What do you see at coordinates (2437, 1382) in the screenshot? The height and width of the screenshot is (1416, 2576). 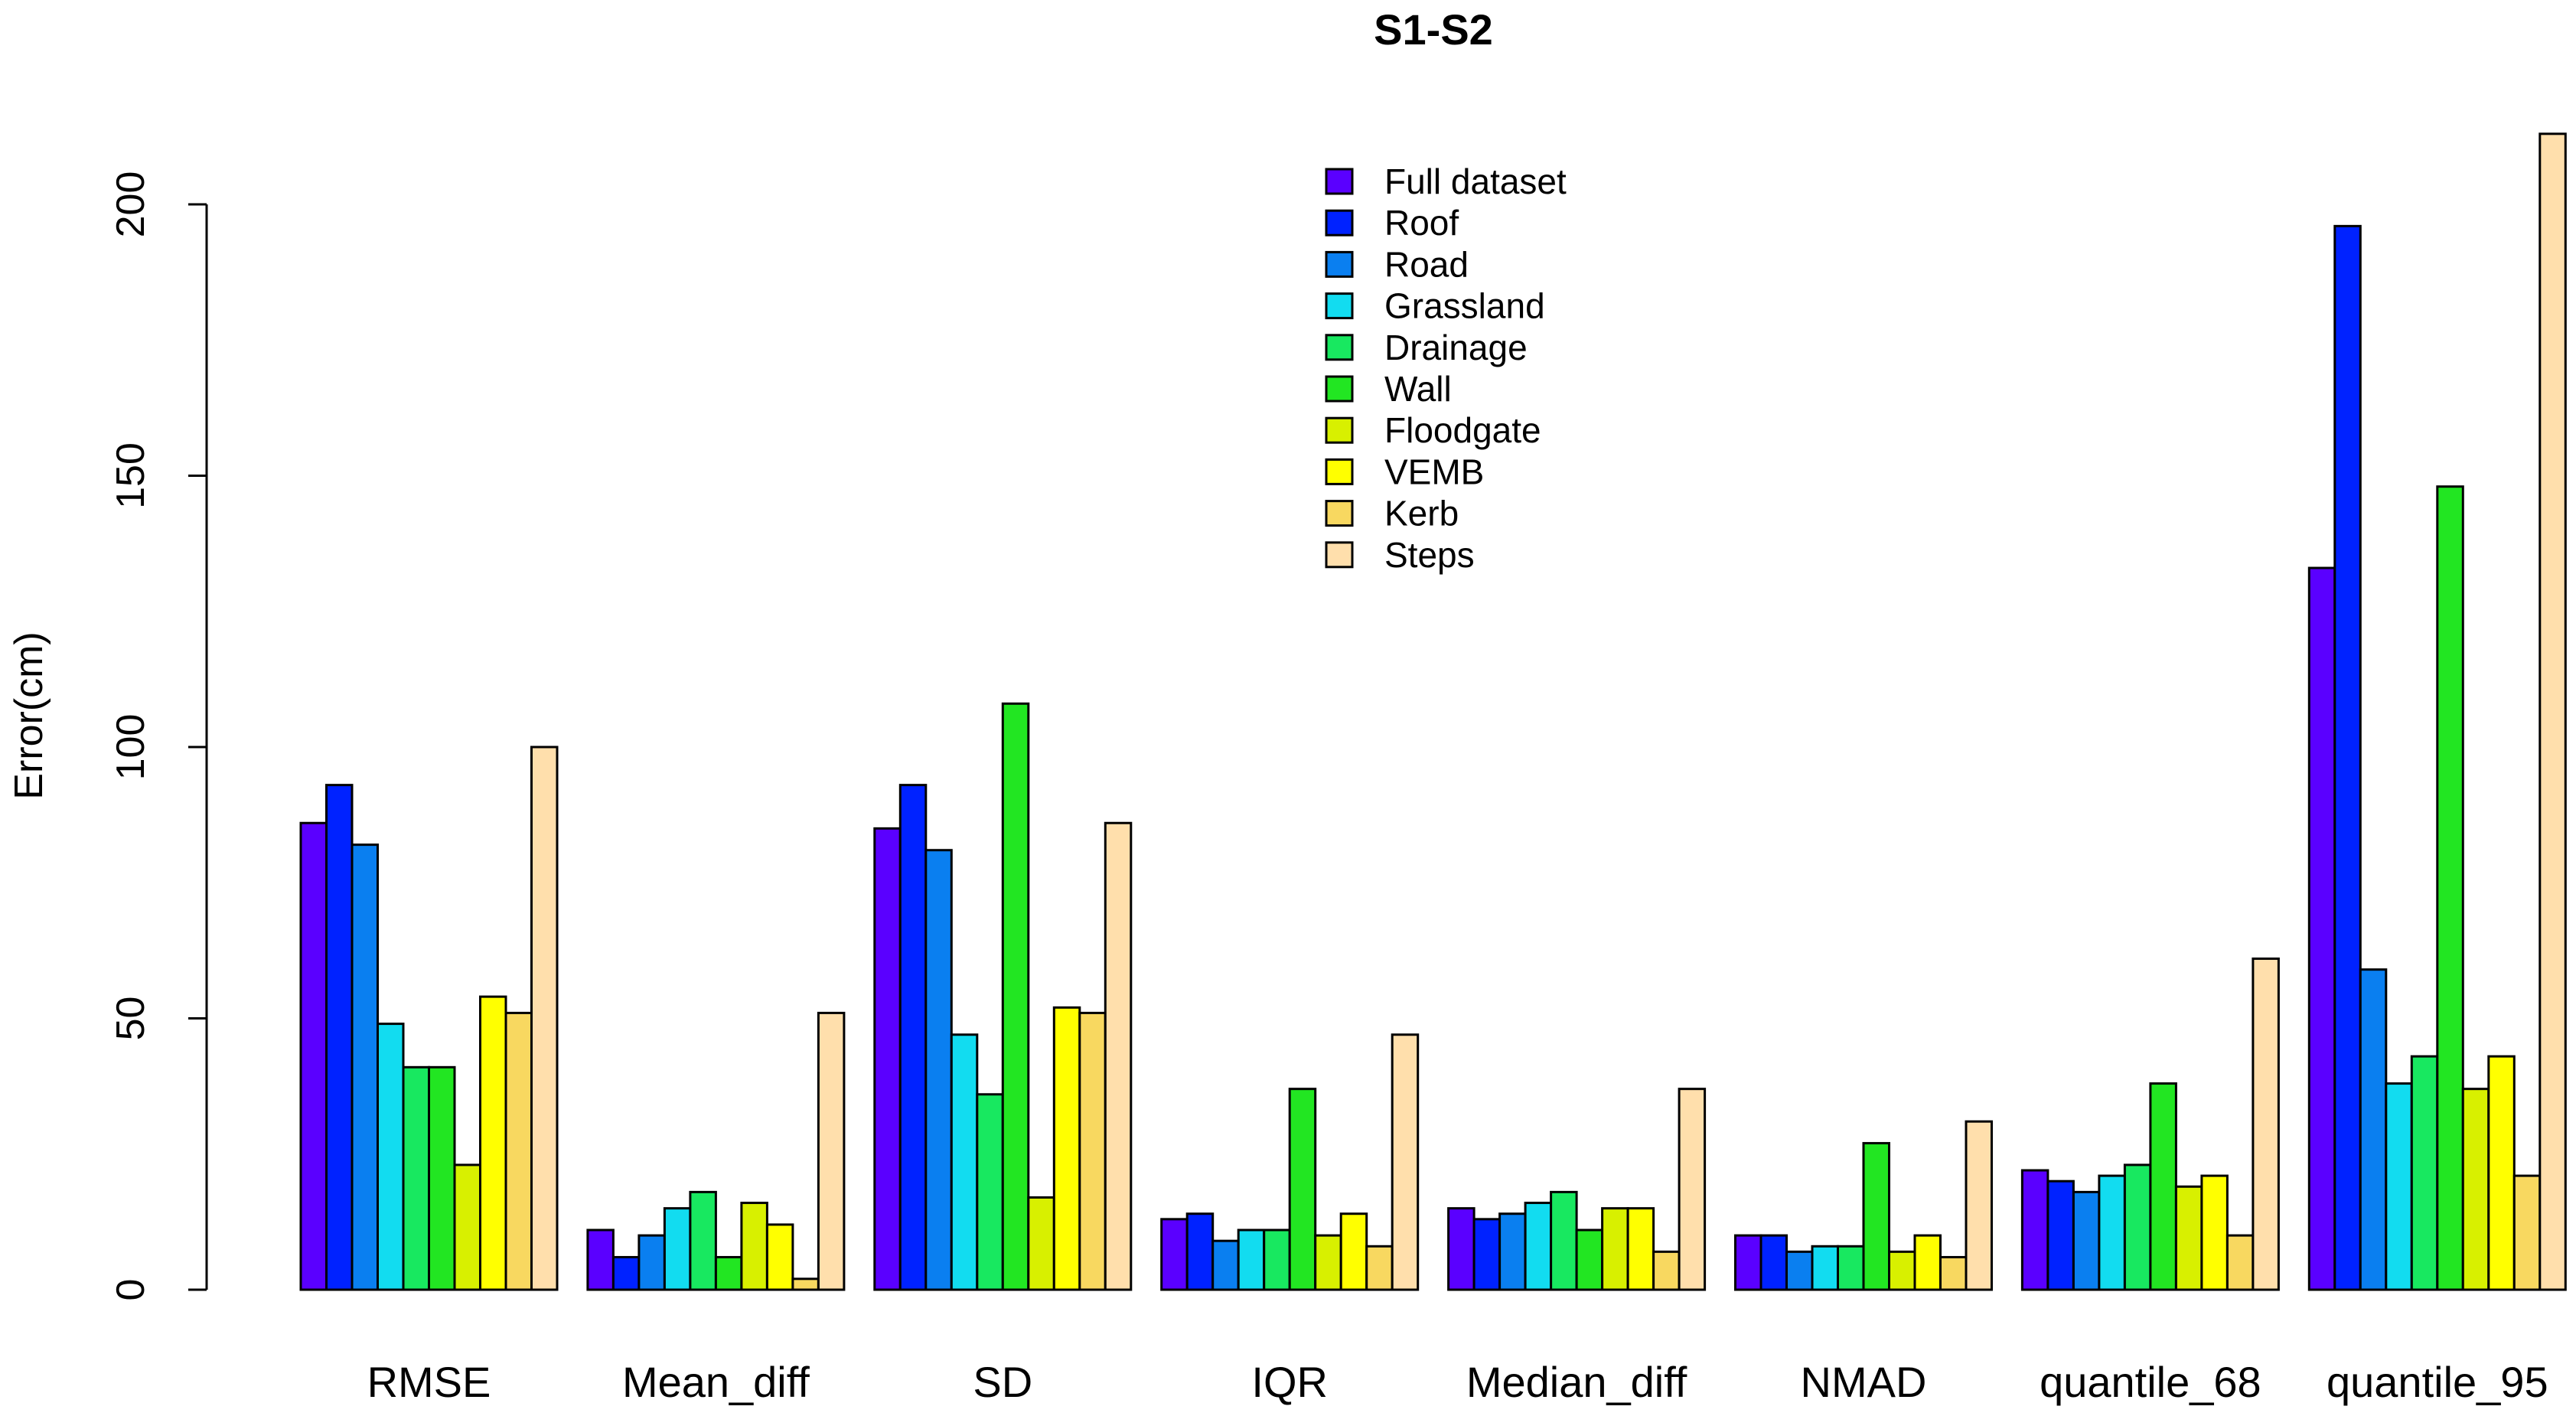 I see `category-label: quantile_95` at bounding box center [2437, 1382].